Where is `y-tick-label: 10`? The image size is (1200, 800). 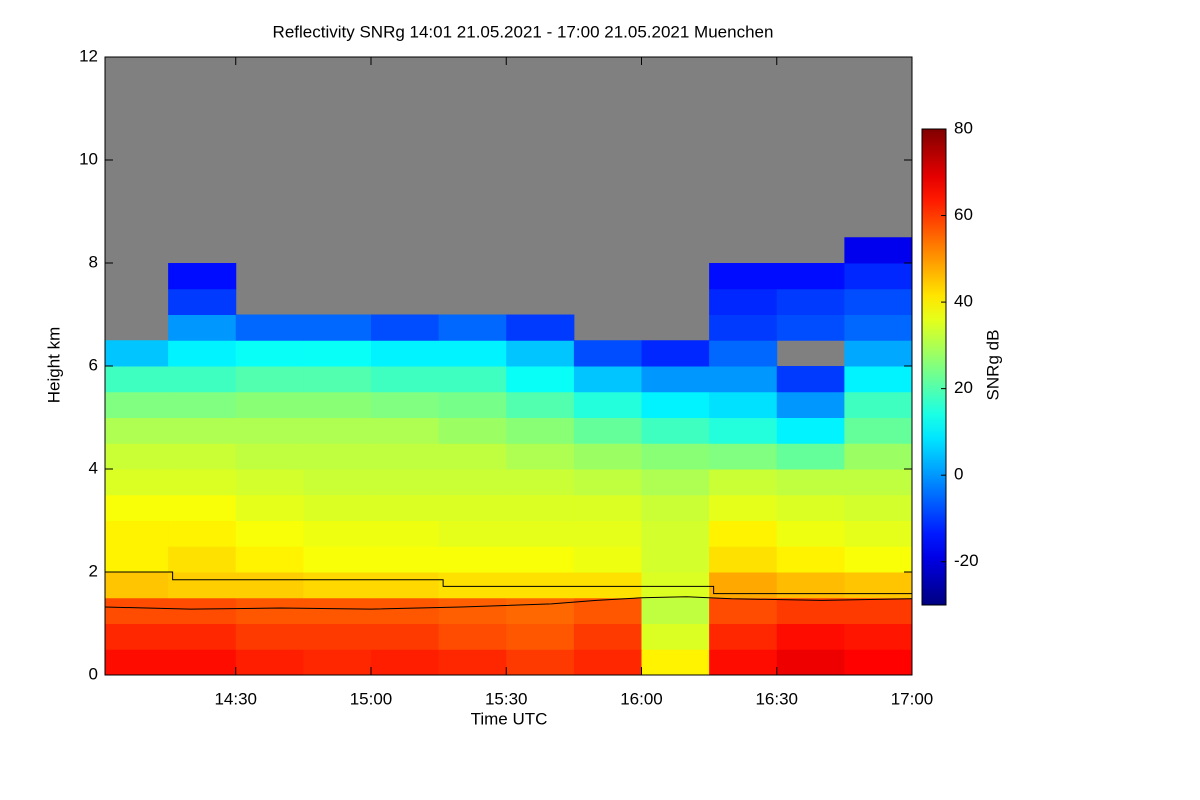
y-tick-label: 10 is located at coordinates (88, 158).